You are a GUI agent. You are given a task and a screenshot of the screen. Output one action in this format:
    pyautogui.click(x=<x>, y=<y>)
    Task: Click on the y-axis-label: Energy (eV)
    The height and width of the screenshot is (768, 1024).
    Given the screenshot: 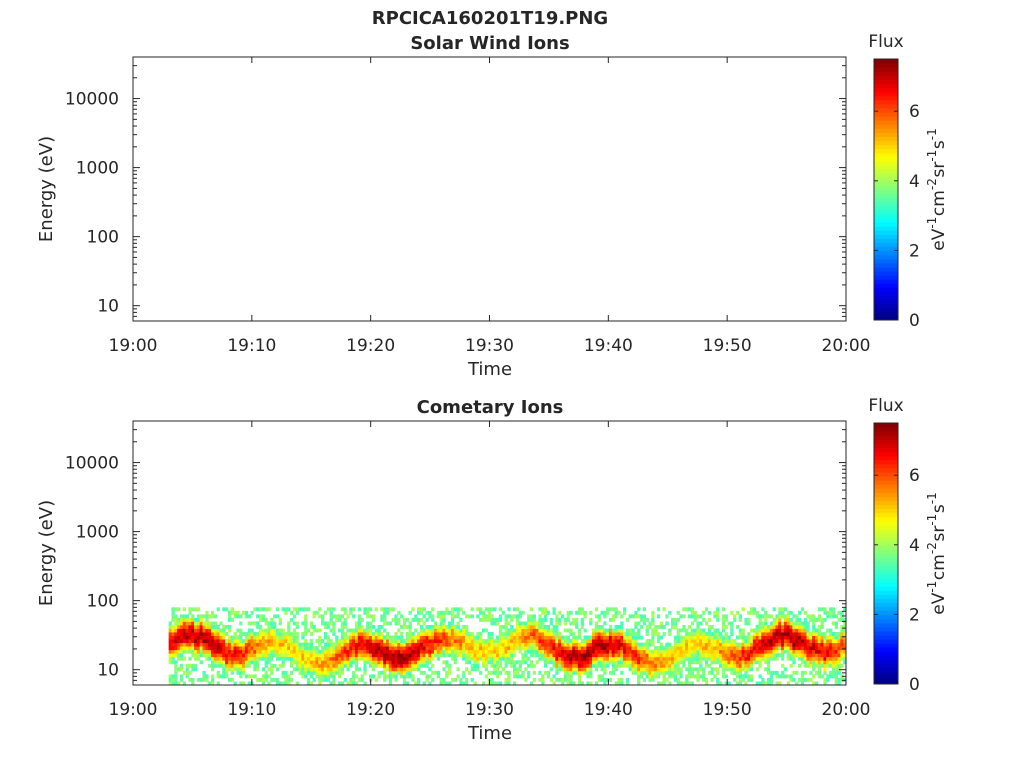 What is the action you would take?
    pyautogui.click(x=46, y=553)
    